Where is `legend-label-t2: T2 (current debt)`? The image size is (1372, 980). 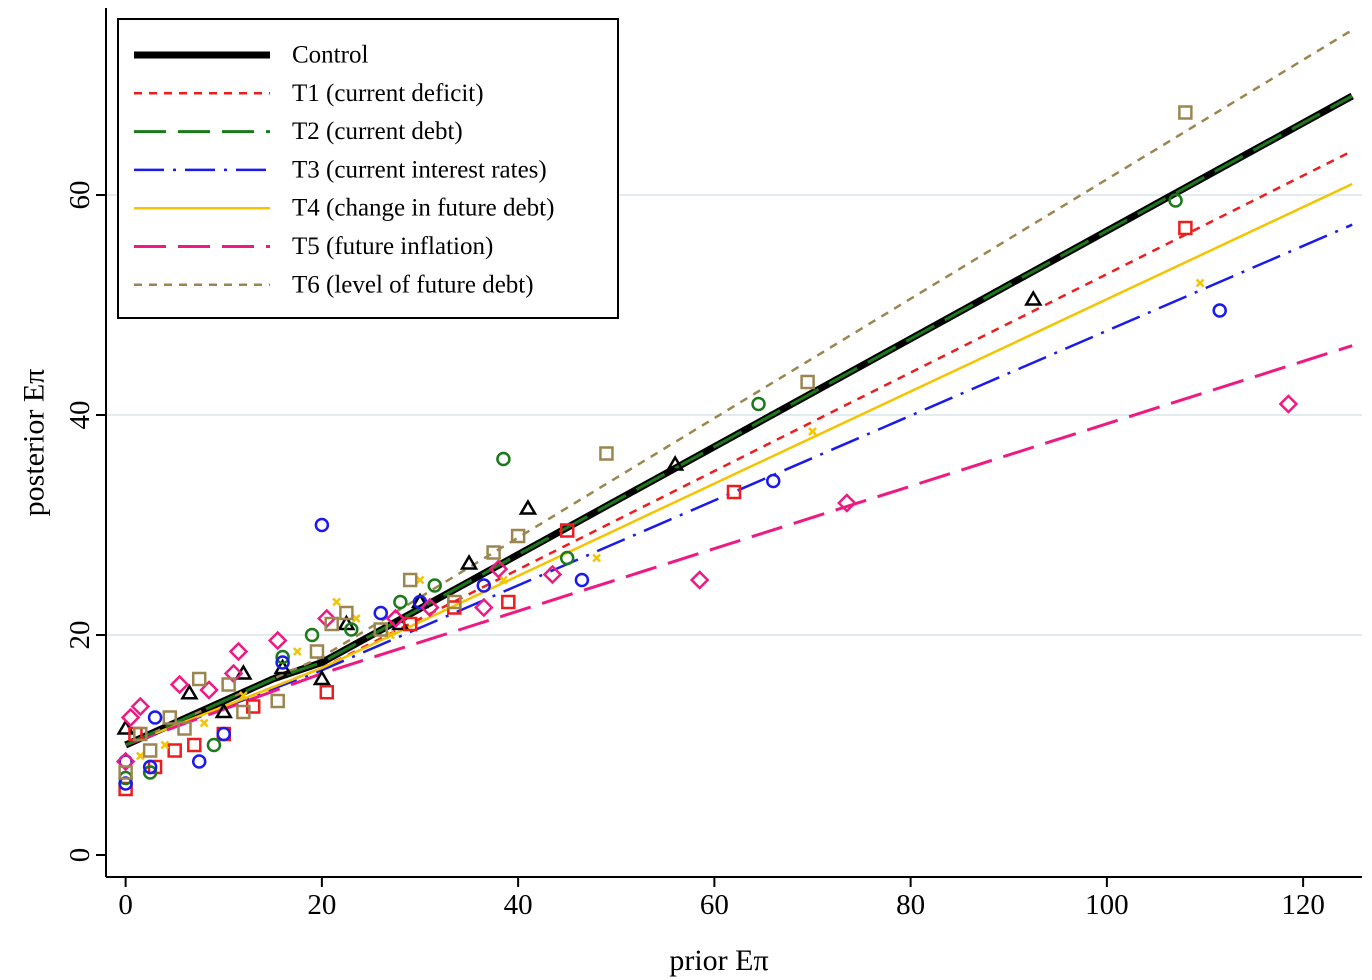 legend-label-t2: T2 (current debt) is located at coordinates (377, 131).